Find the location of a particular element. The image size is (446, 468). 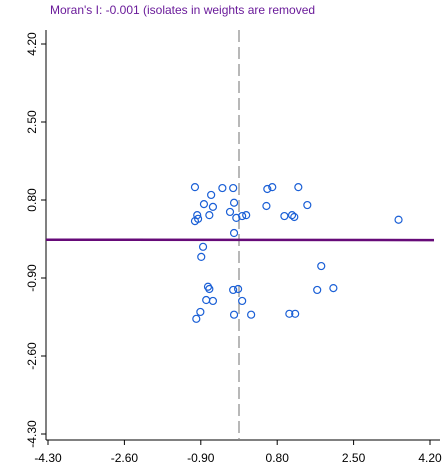

y-tick-label: -2.60 is located at coordinates (32, 356).